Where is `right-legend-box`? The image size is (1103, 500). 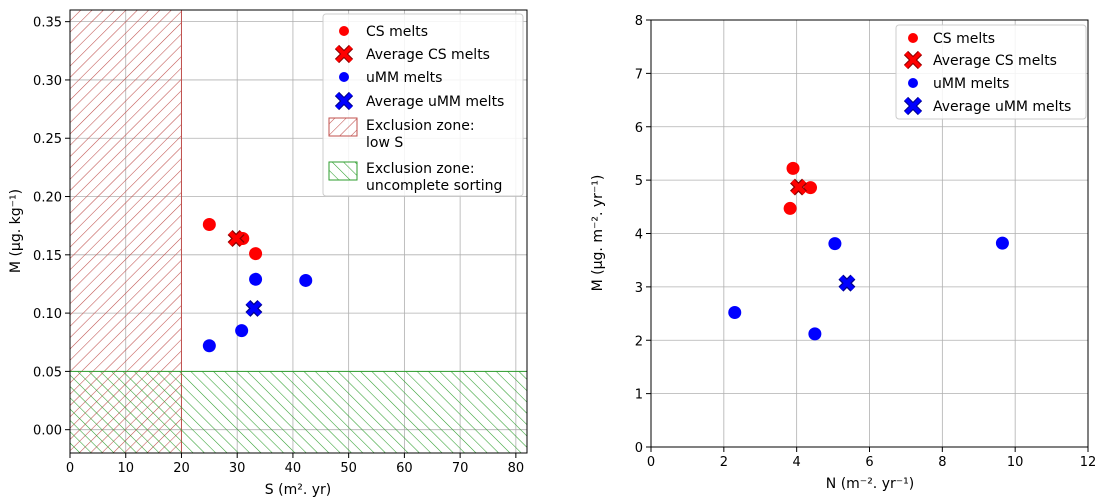 right-legend-box is located at coordinates (991, 72).